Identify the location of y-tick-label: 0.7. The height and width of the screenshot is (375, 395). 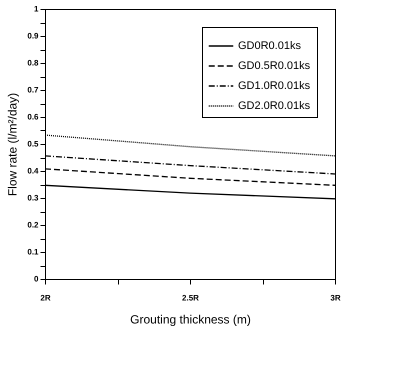
(33, 90).